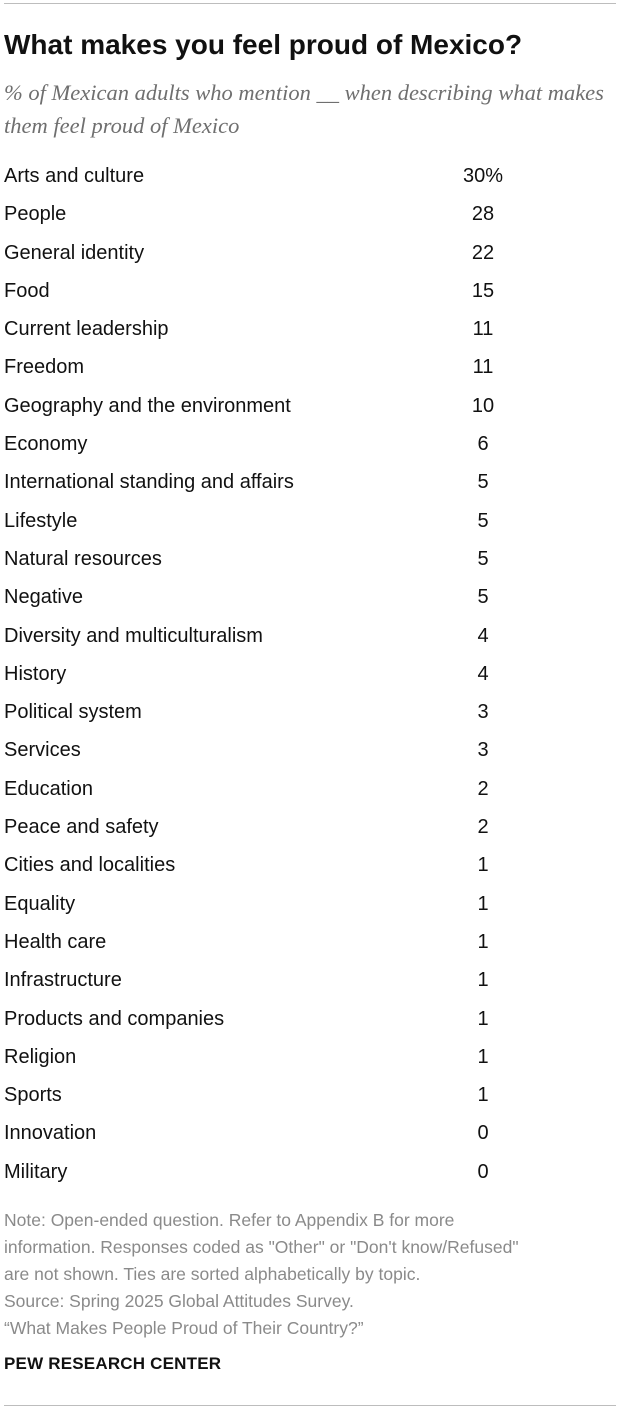 This screenshot has width=620, height=1412. Describe the element at coordinates (149, 482) in the screenshot. I see `row-label: International standing and affairs` at that location.